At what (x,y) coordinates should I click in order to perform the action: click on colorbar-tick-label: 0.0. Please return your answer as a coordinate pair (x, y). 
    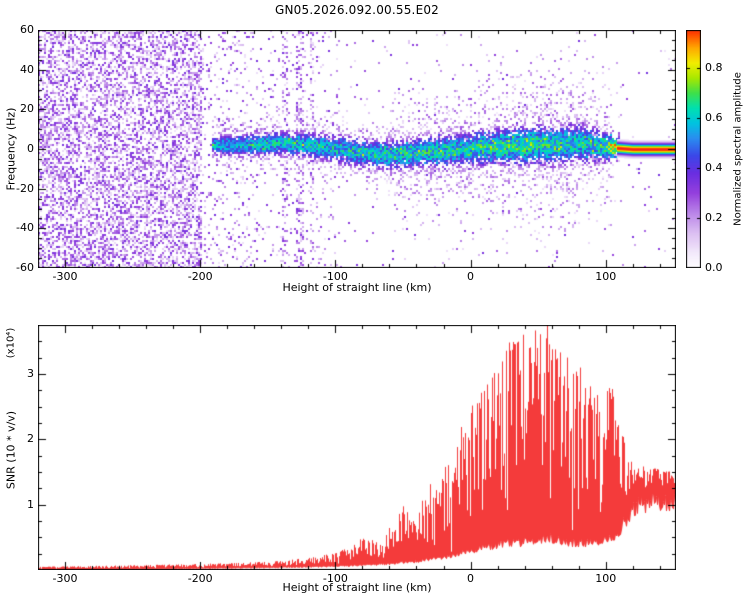
    Looking at the image, I should click on (714, 267).